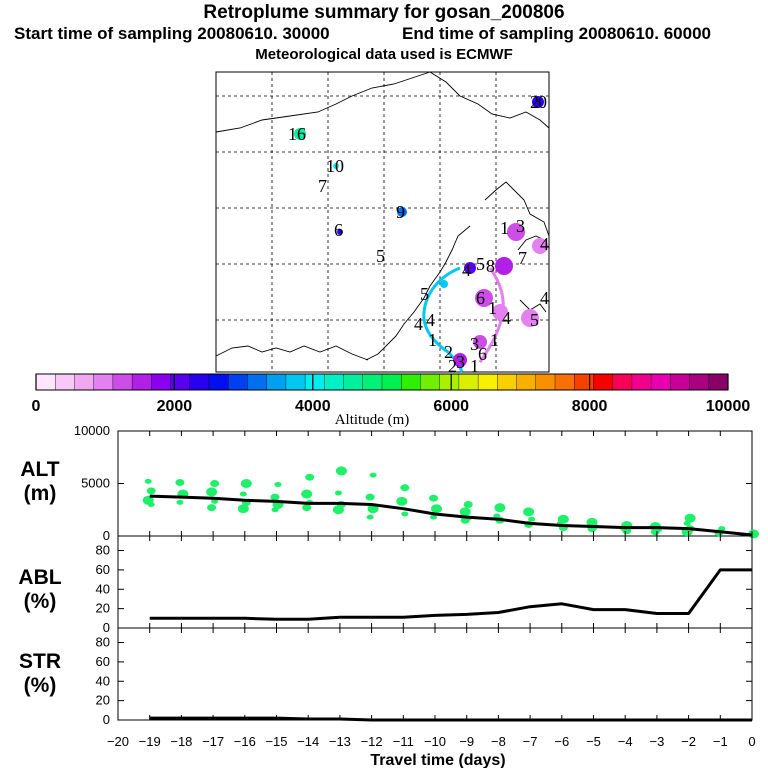 The image size is (768, 768). What do you see at coordinates (400, 212) in the screenshot?
I see `map-day-label: 9` at bounding box center [400, 212].